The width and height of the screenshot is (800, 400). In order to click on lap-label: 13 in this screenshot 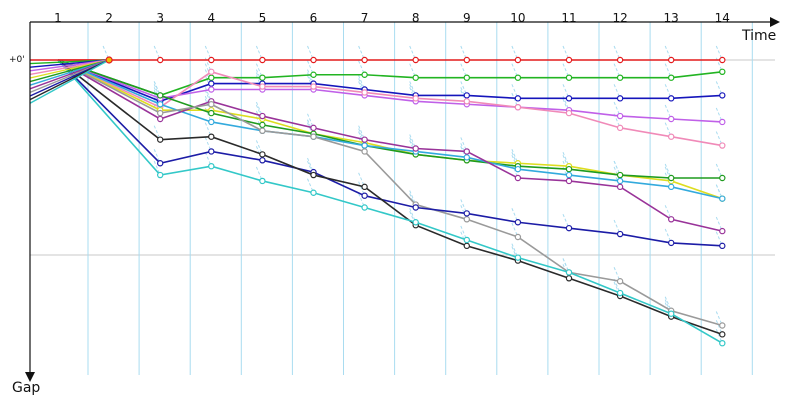, I will do `click(671, 18)`.